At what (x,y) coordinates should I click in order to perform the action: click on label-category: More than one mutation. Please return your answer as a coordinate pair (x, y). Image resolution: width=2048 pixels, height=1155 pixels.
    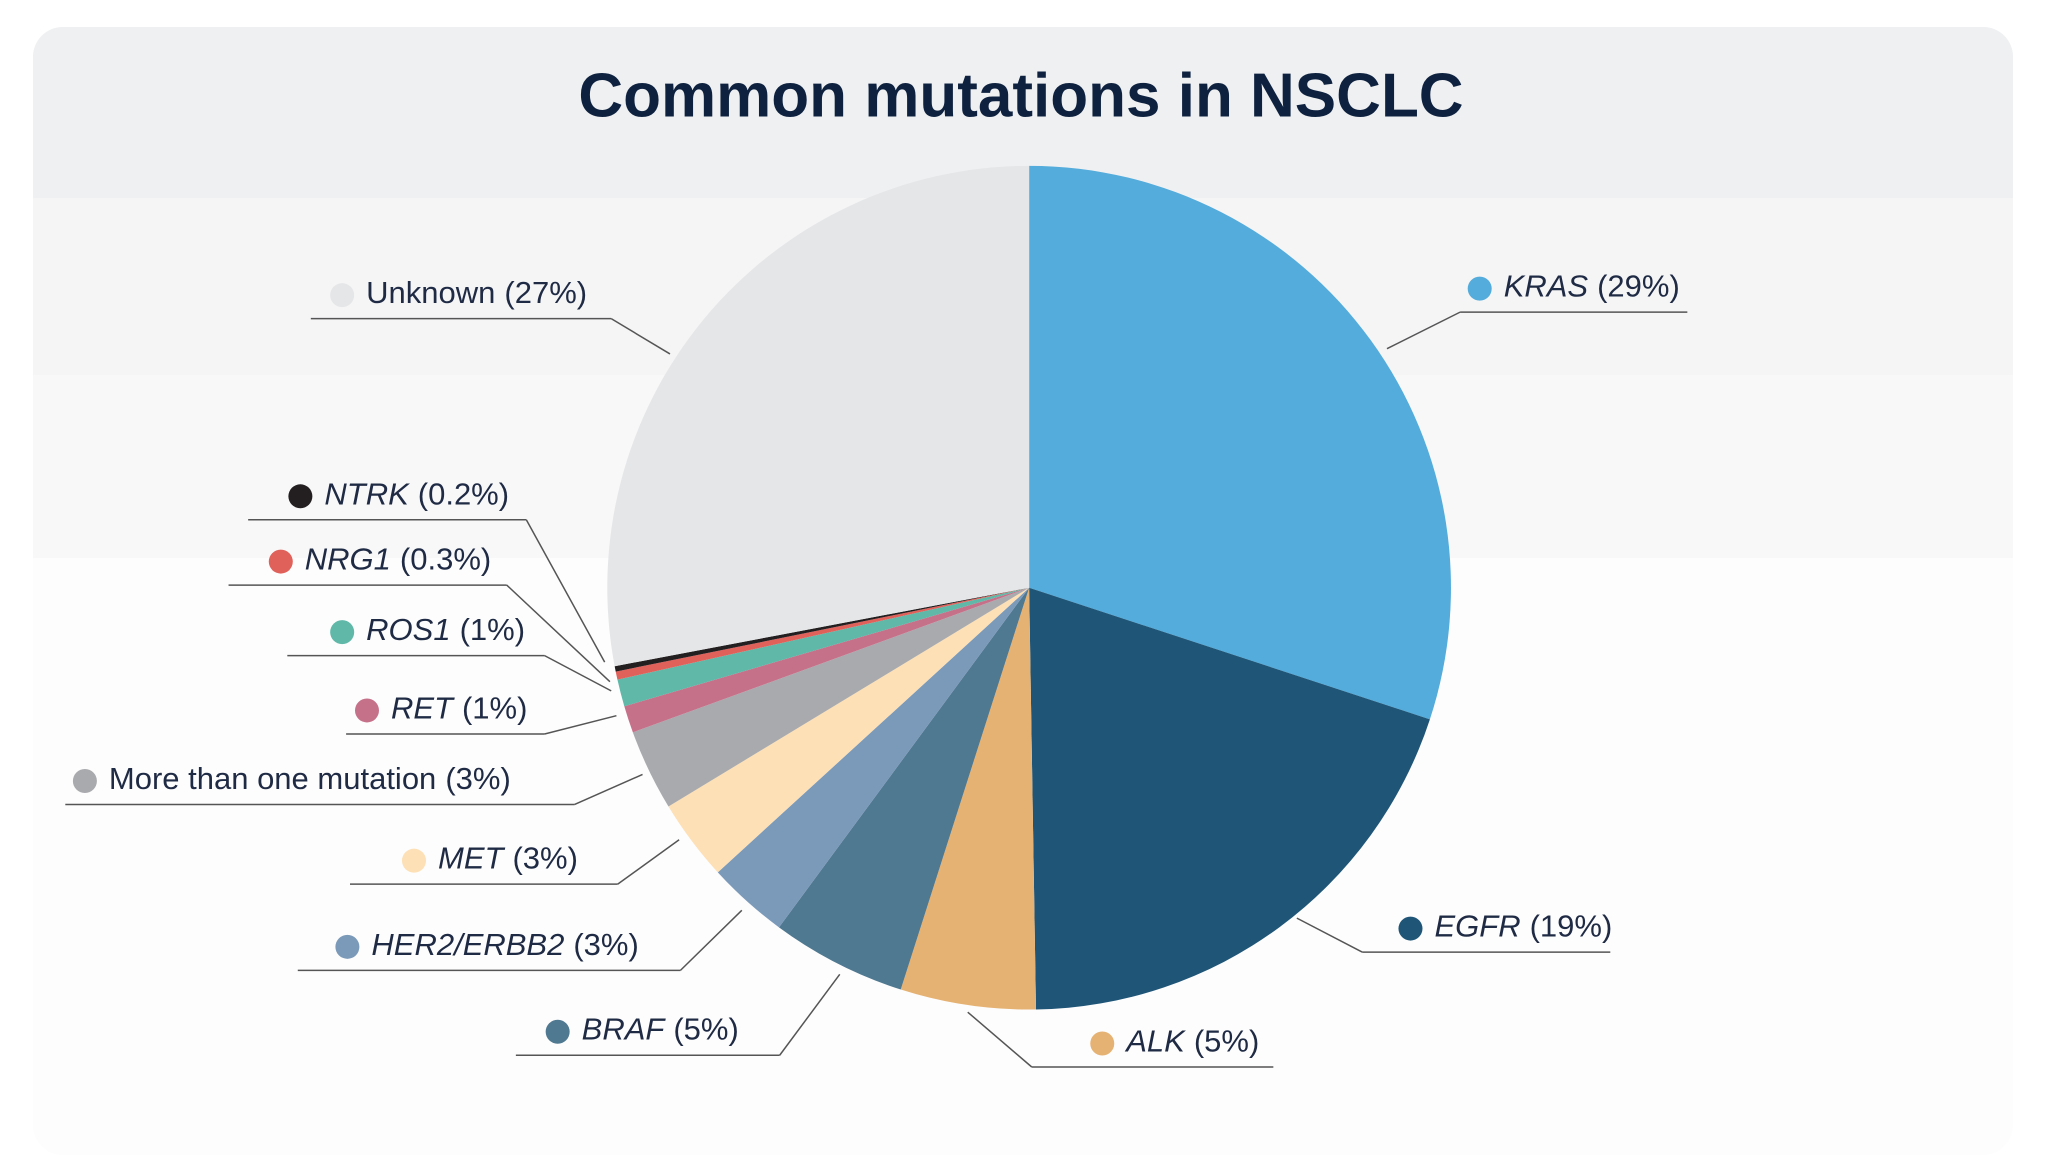
    Looking at the image, I should click on (272, 778).